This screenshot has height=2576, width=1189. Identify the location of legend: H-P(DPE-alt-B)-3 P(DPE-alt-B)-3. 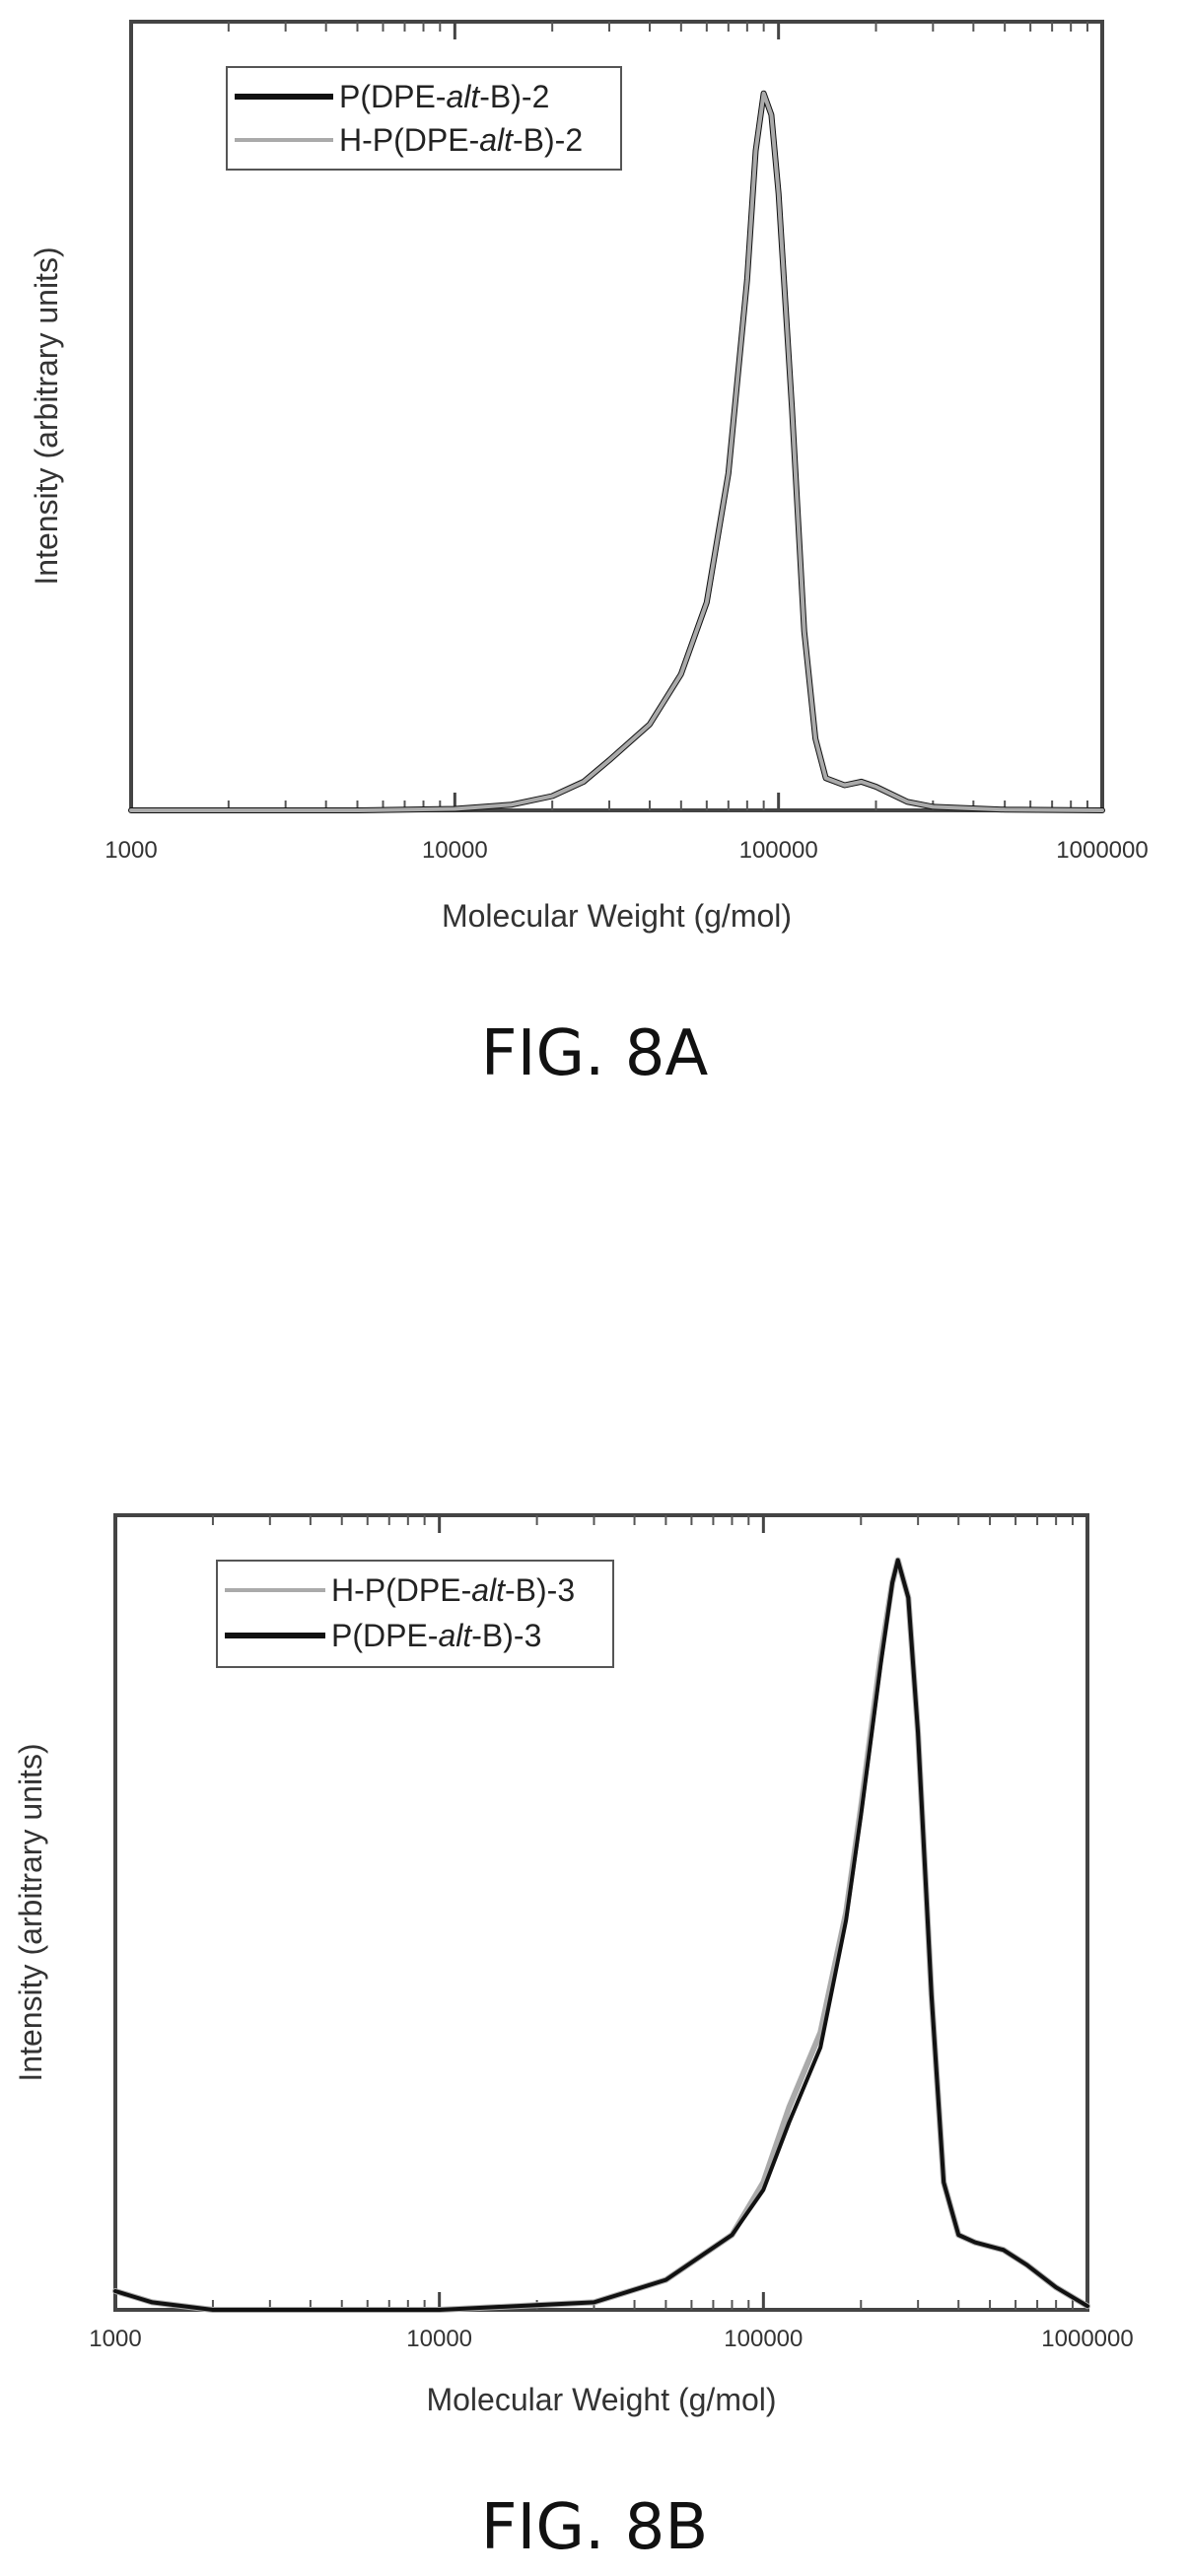
(415, 1614).